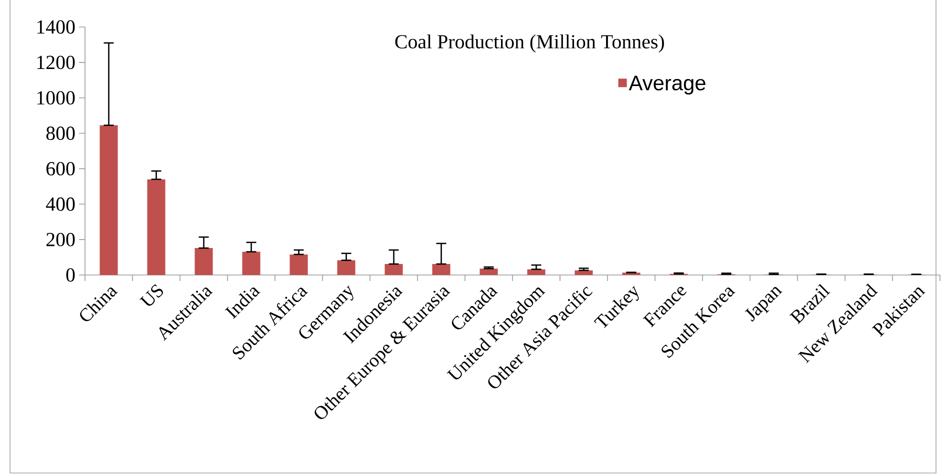  I want to click on y-tick-label: 1000, so click(56, 98).